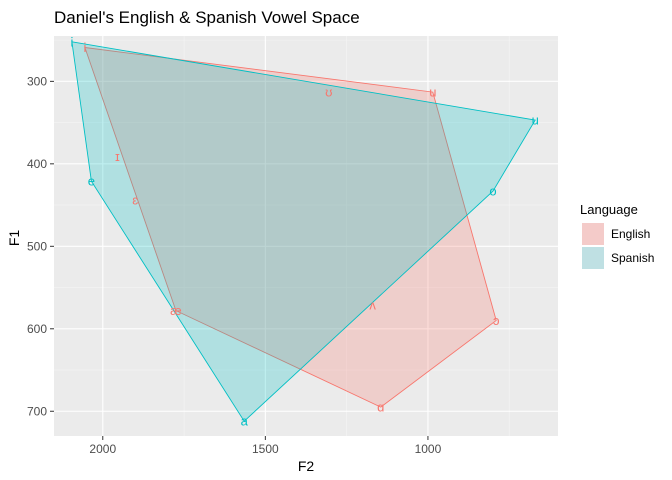 This screenshot has height=480, width=672. I want to click on y-tick-label: 600, so click(37, 329).